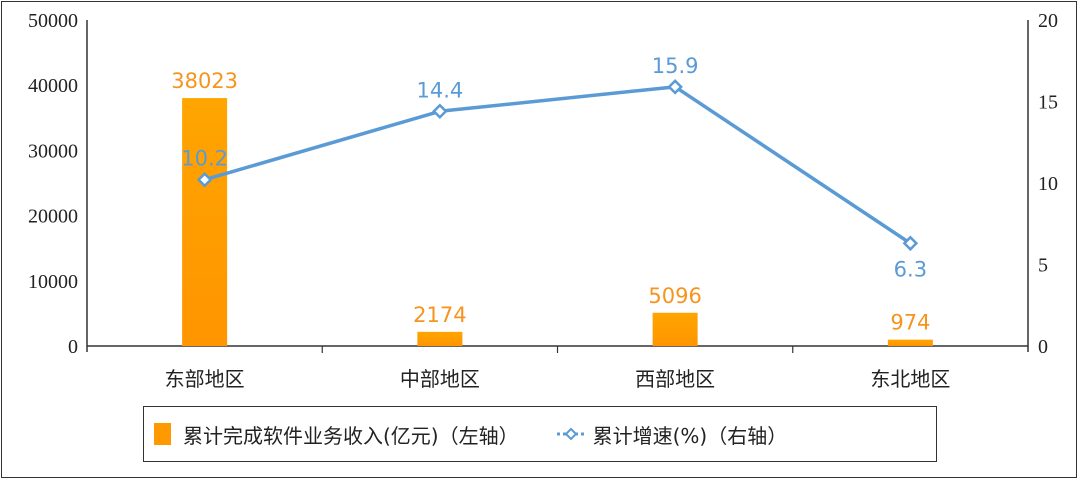 The image size is (1080, 481). What do you see at coordinates (53, 21) in the screenshot?
I see `left-axis-tick-label: 50000` at bounding box center [53, 21].